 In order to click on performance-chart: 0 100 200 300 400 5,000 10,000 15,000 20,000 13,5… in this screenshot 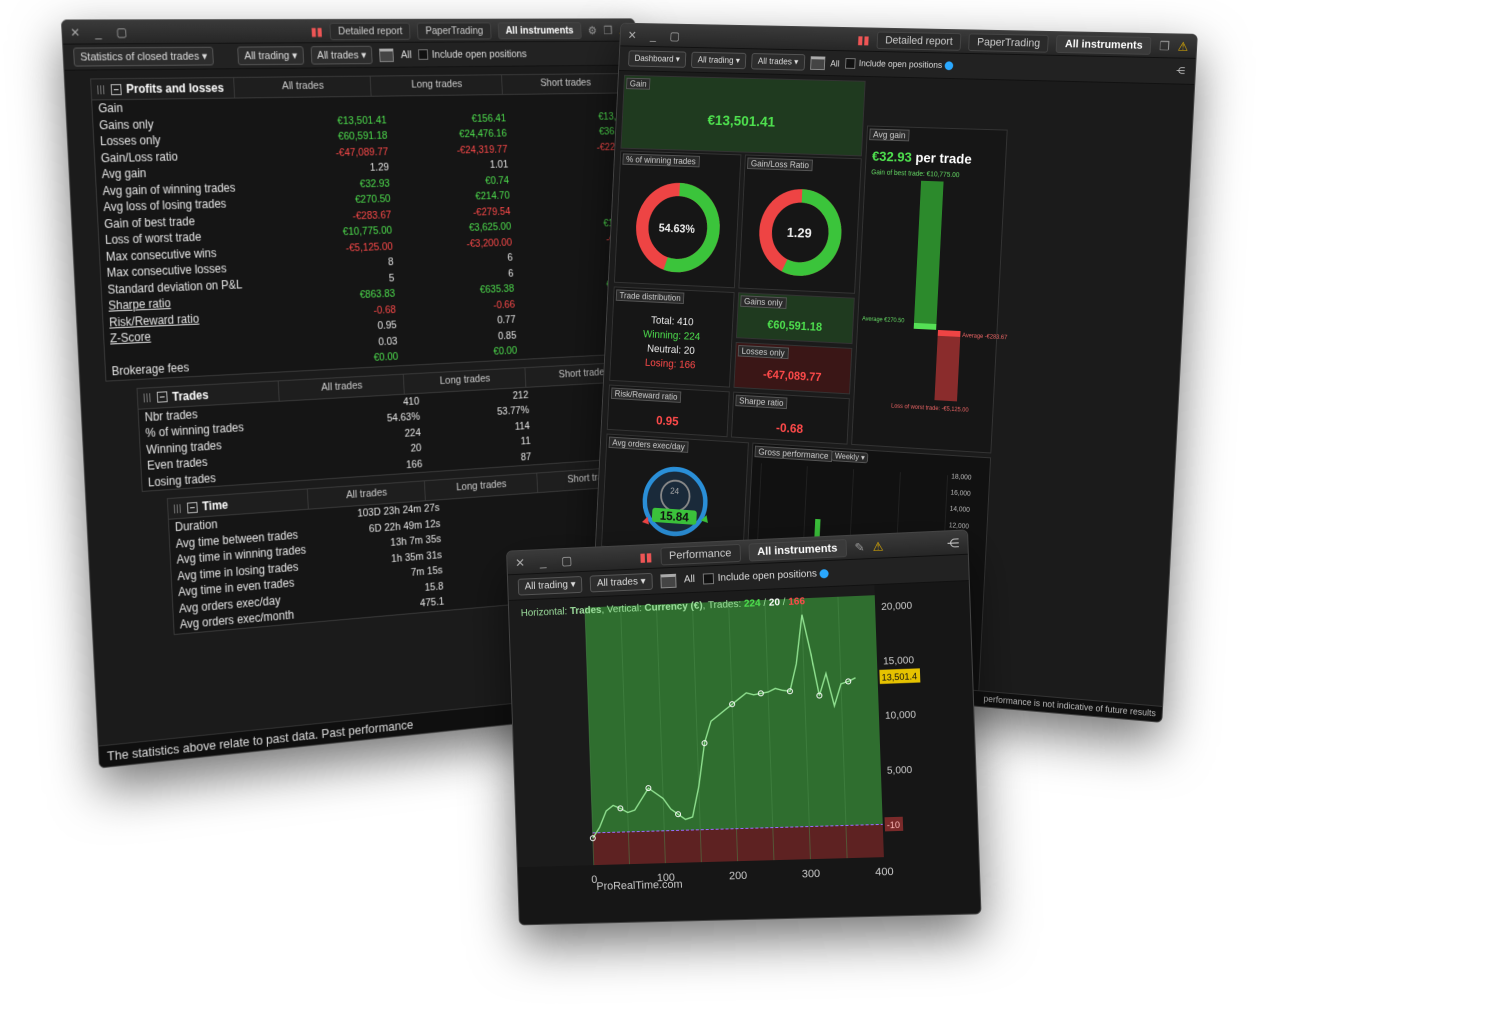, I will do `click(749, 753)`.